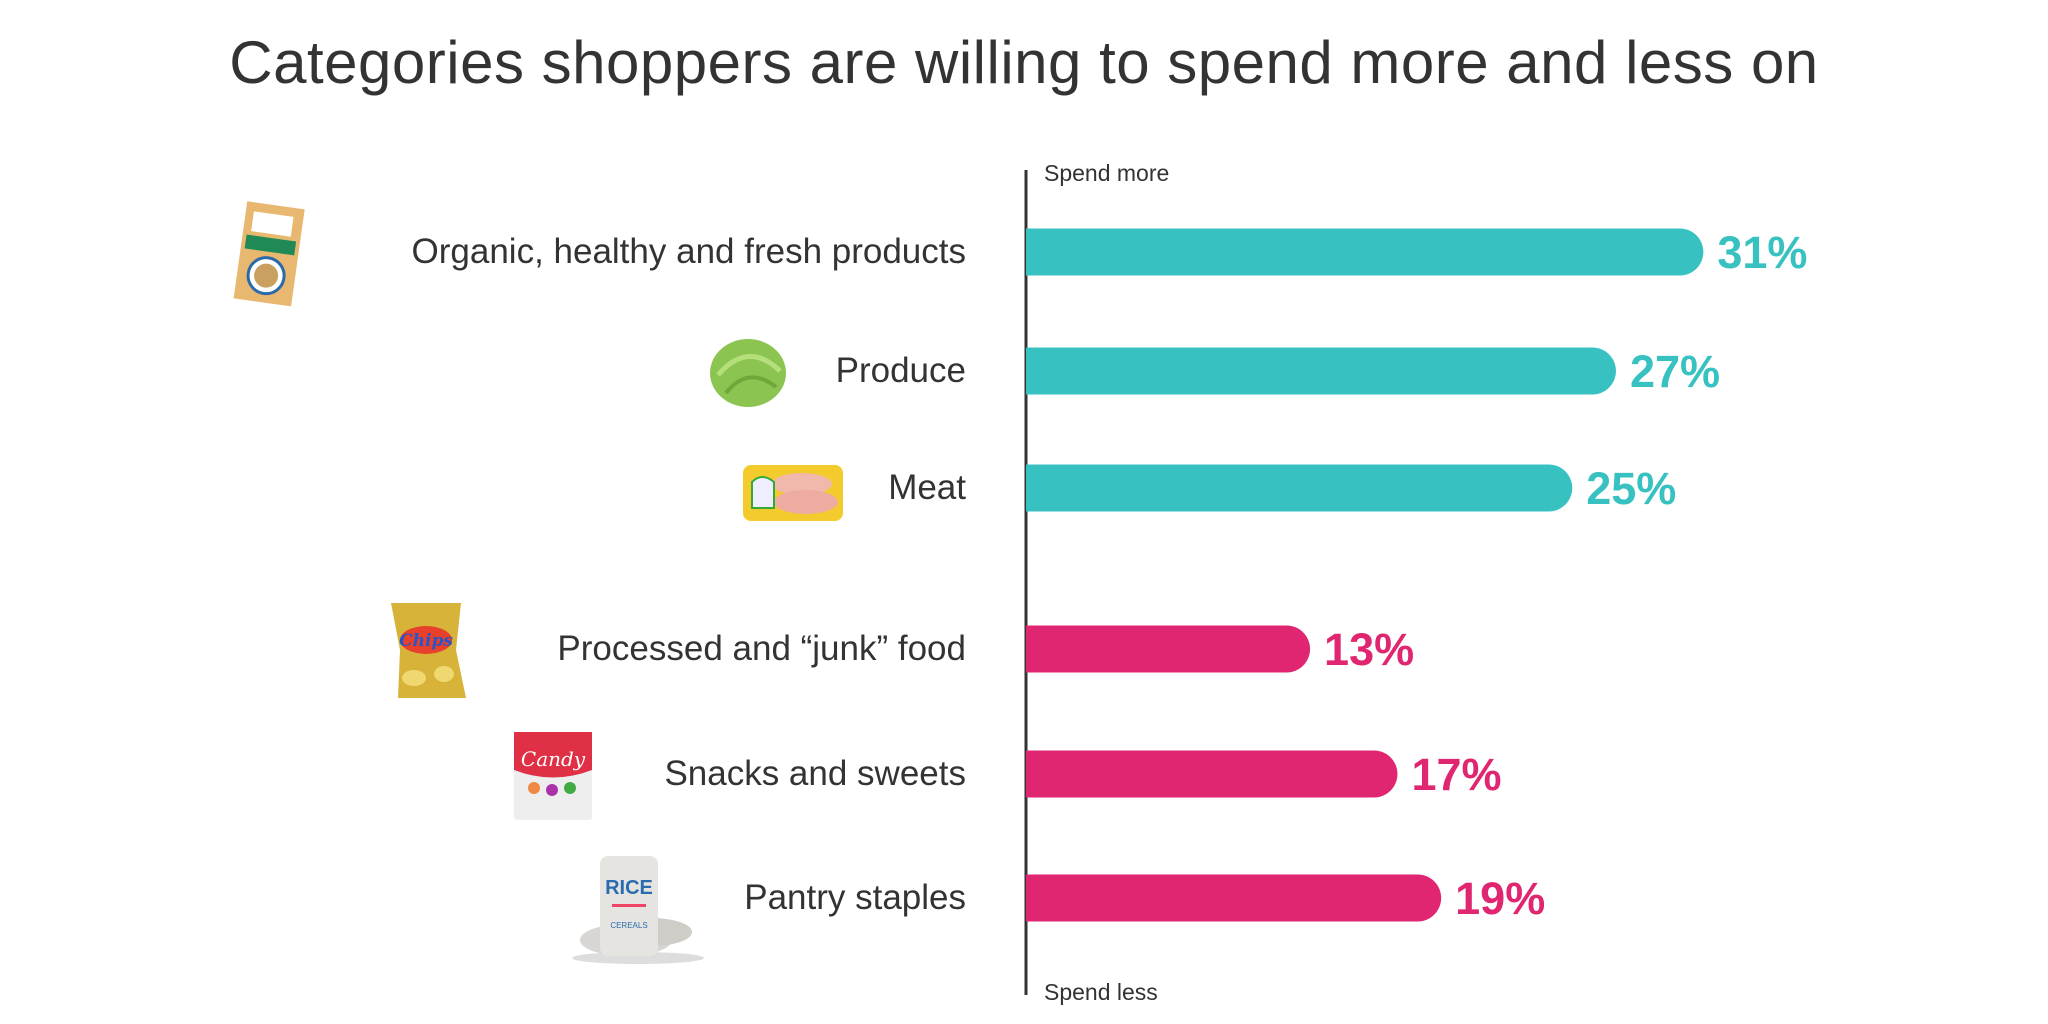 The height and width of the screenshot is (1024, 2048). What do you see at coordinates (927, 487) in the screenshot?
I see `category-label: Meat` at bounding box center [927, 487].